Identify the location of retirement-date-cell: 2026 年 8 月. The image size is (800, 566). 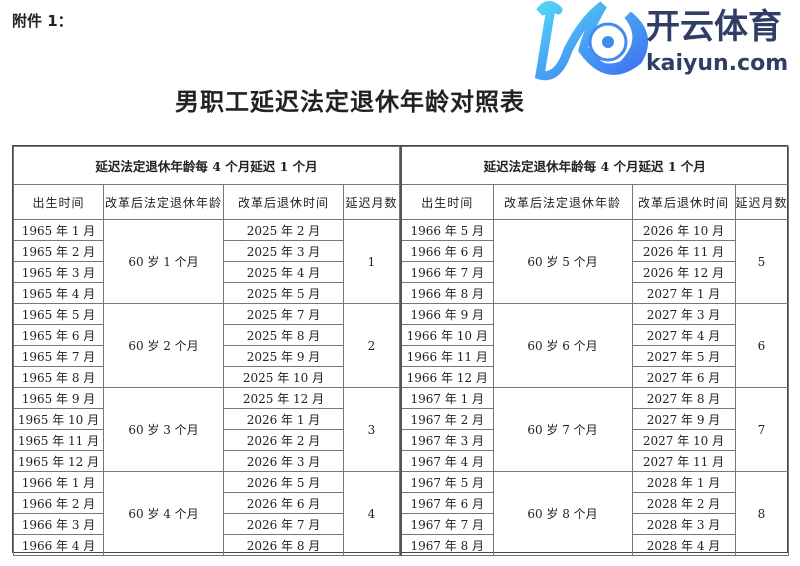
(283, 545).